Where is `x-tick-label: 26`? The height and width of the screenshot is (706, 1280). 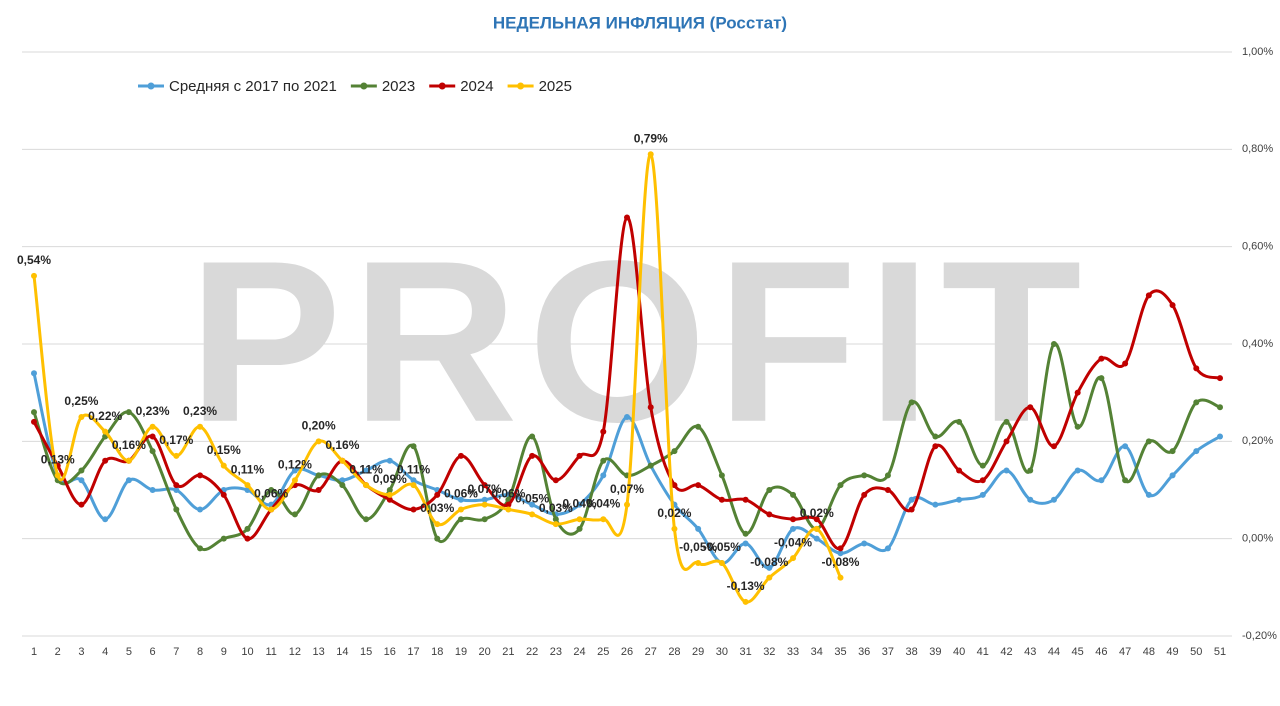
x-tick-label: 26 is located at coordinates (627, 652).